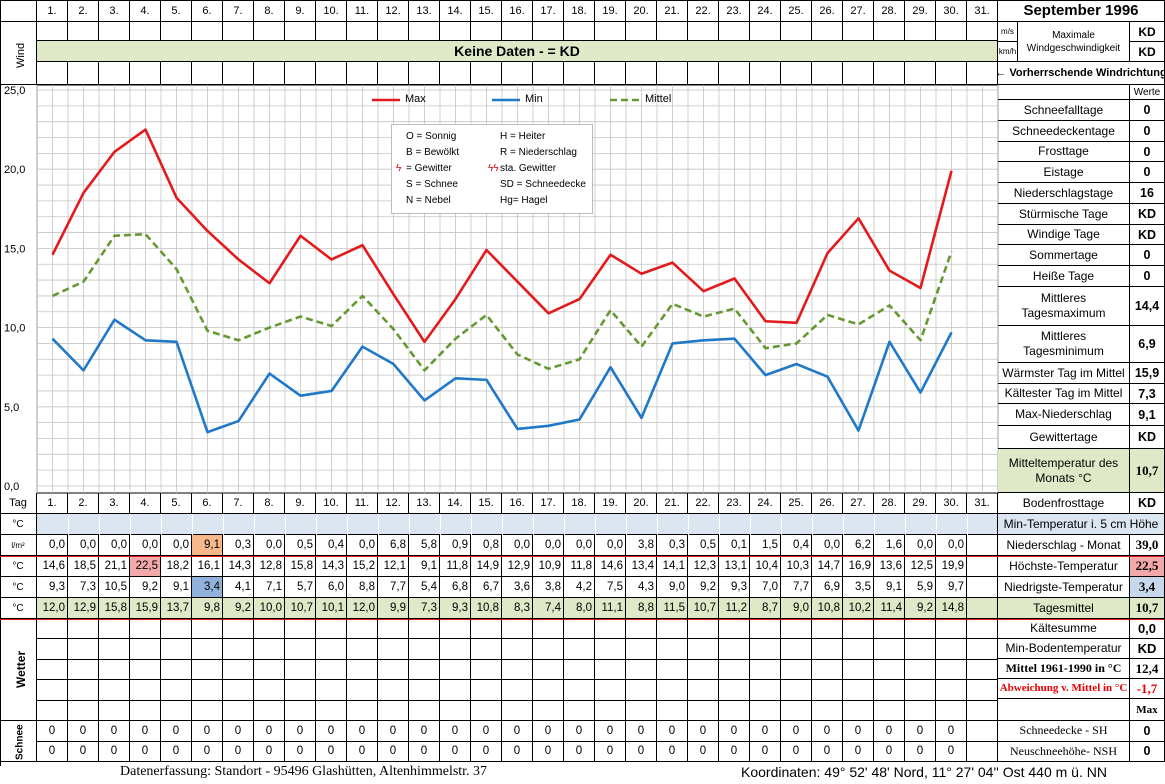 The image size is (1165, 784). Describe the element at coordinates (1064, 131) in the screenshot. I see `stat-label-1: Schneedeckentage` at that location.